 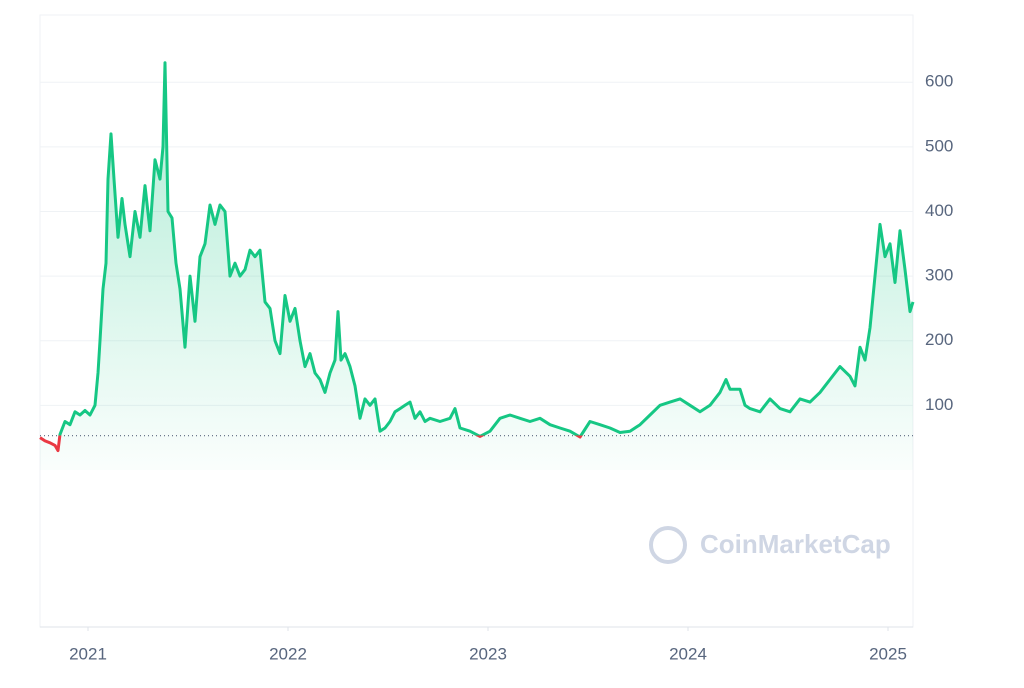 I want to click on y-tick-label: 300, so click(x=939, y=275).